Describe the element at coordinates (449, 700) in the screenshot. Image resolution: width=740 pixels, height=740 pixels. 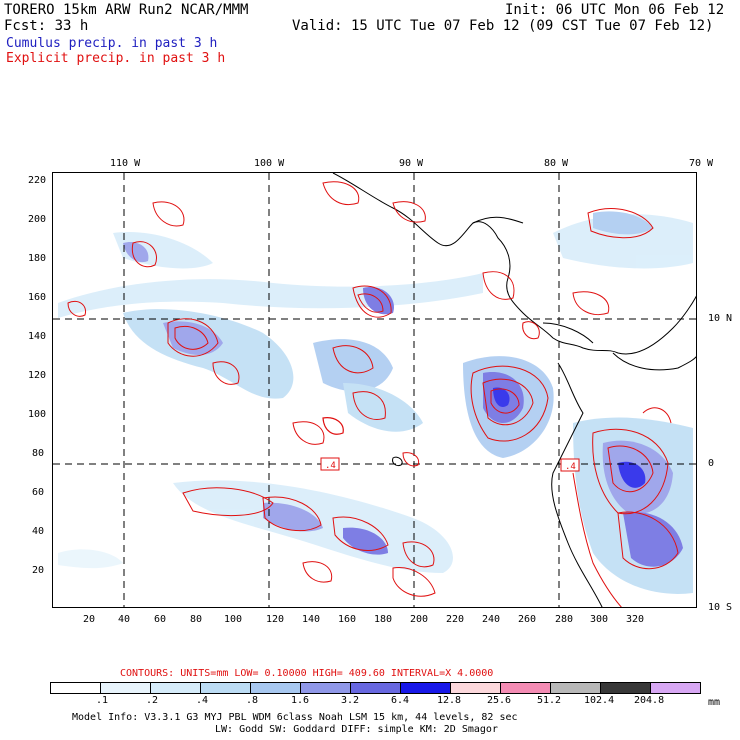
I see `colorbar-label-12.8: 12.8` at that location.